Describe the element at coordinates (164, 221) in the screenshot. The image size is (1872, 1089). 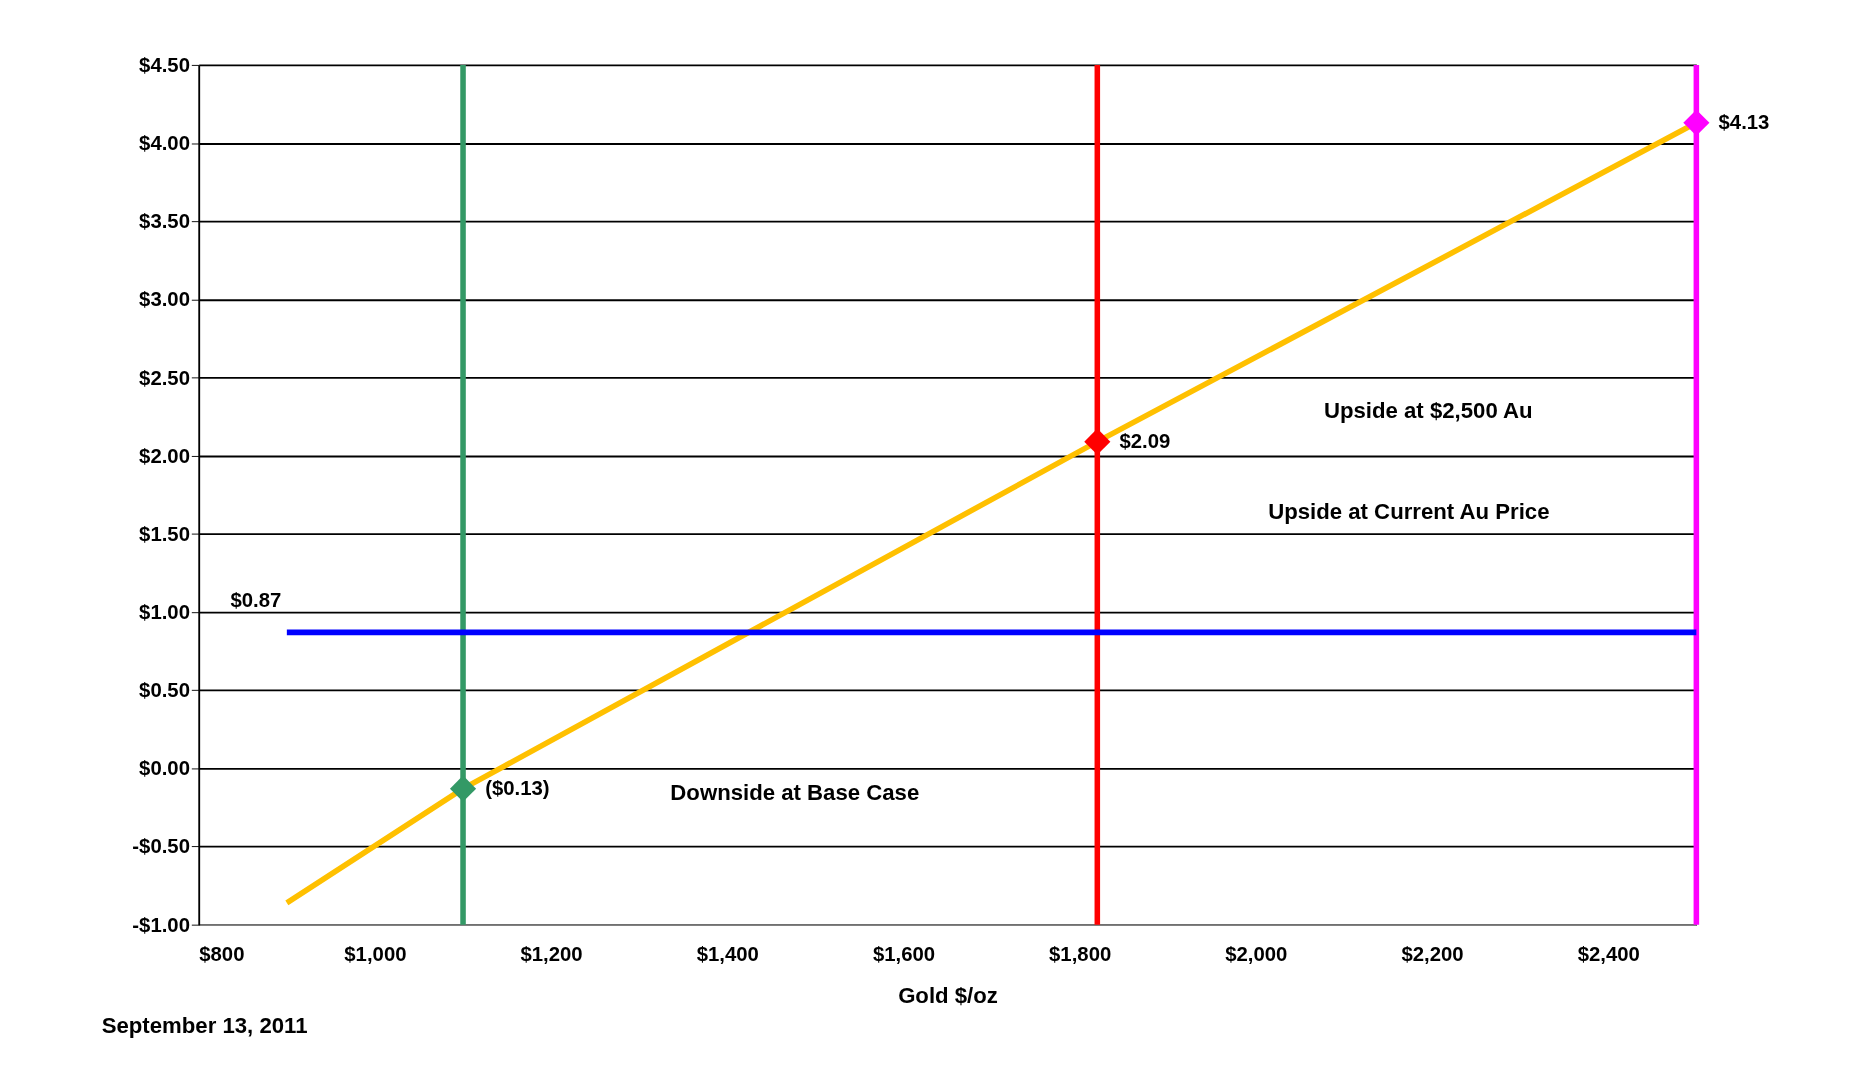
I see `y-tick-label: $3.50` at that location.